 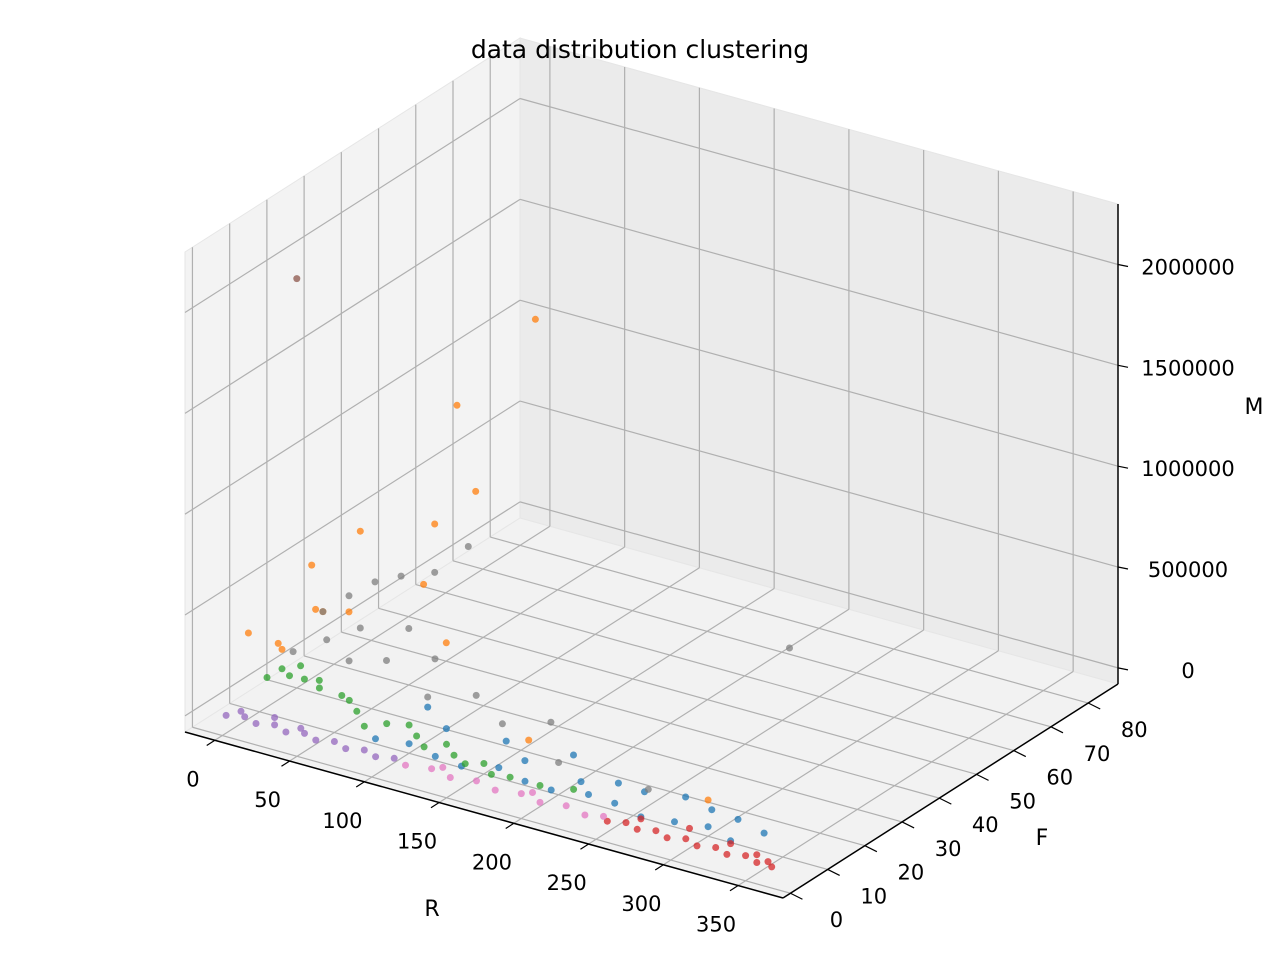 I want to click on y-tick-label: 20, so click(x=911, y=873).